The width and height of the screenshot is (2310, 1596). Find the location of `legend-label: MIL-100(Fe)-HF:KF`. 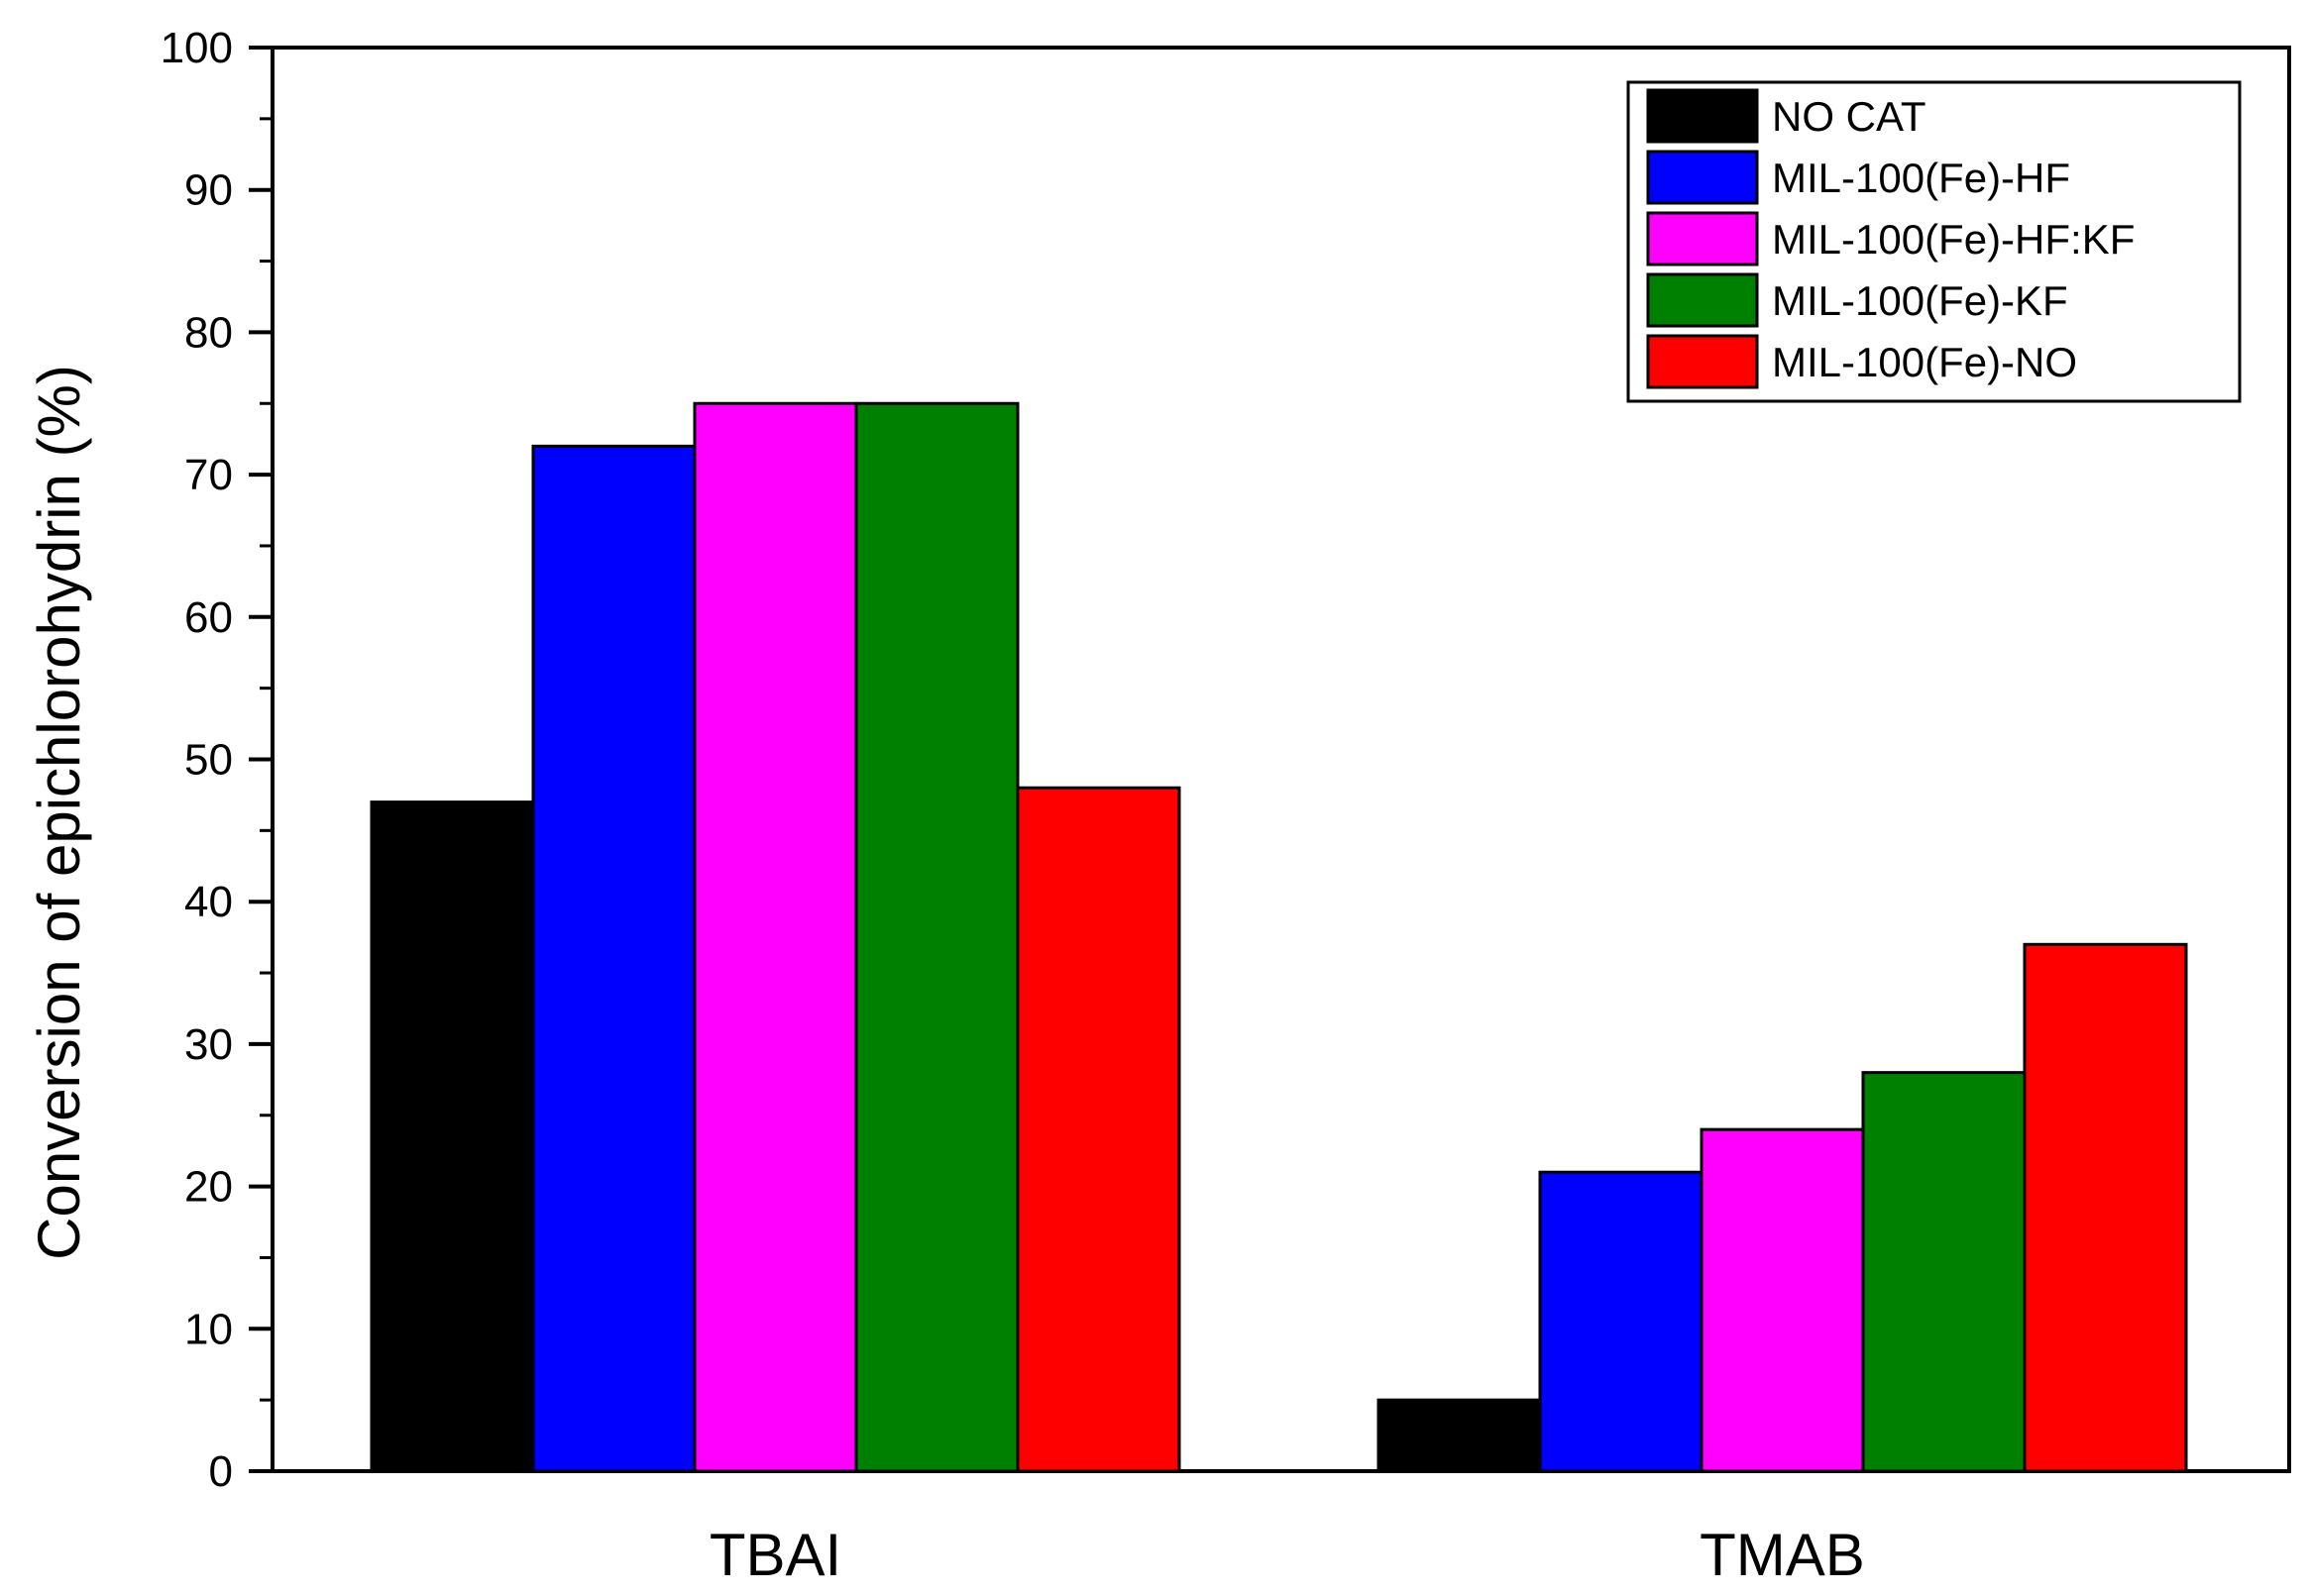

legend-label: MIL-100(Fe)-HF:KF is located at coordinates (1953, 239).